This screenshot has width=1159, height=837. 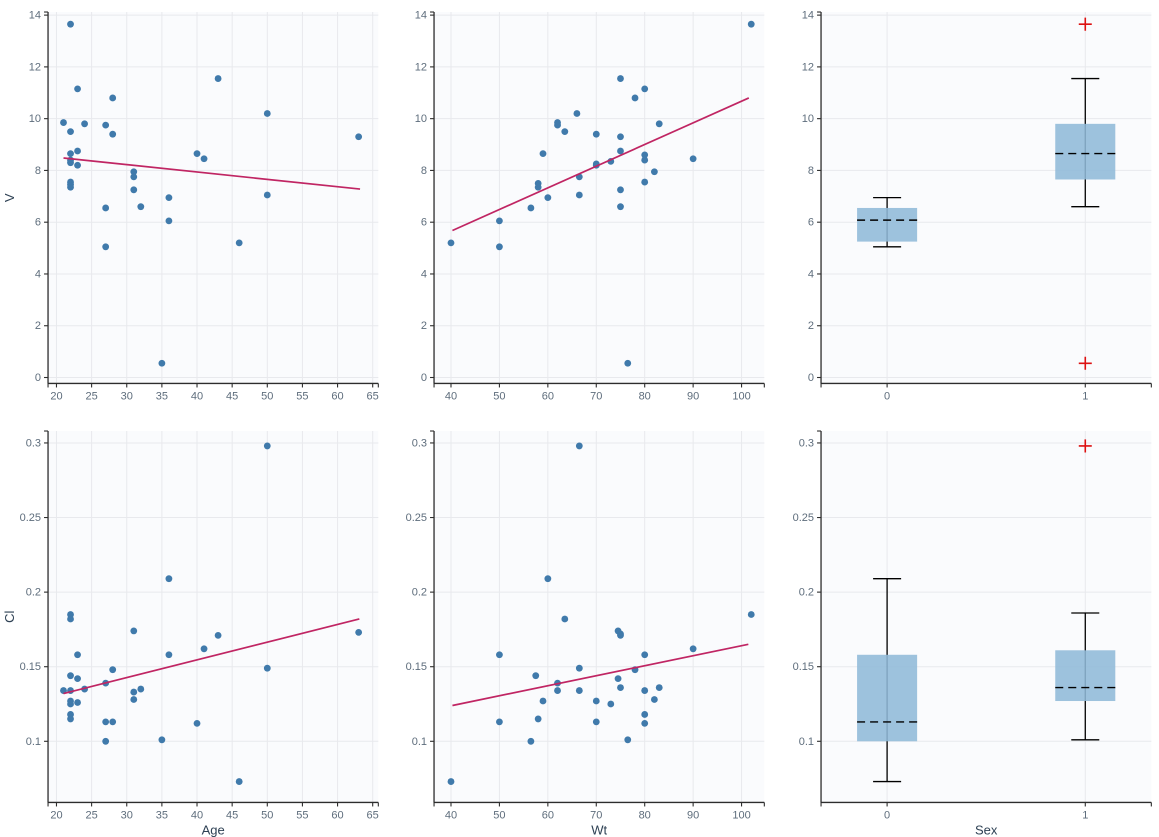 What do you see at coordinates (1084, 151) in the screenshot?
I see `box-rect` at bounding box center [1084, 151].